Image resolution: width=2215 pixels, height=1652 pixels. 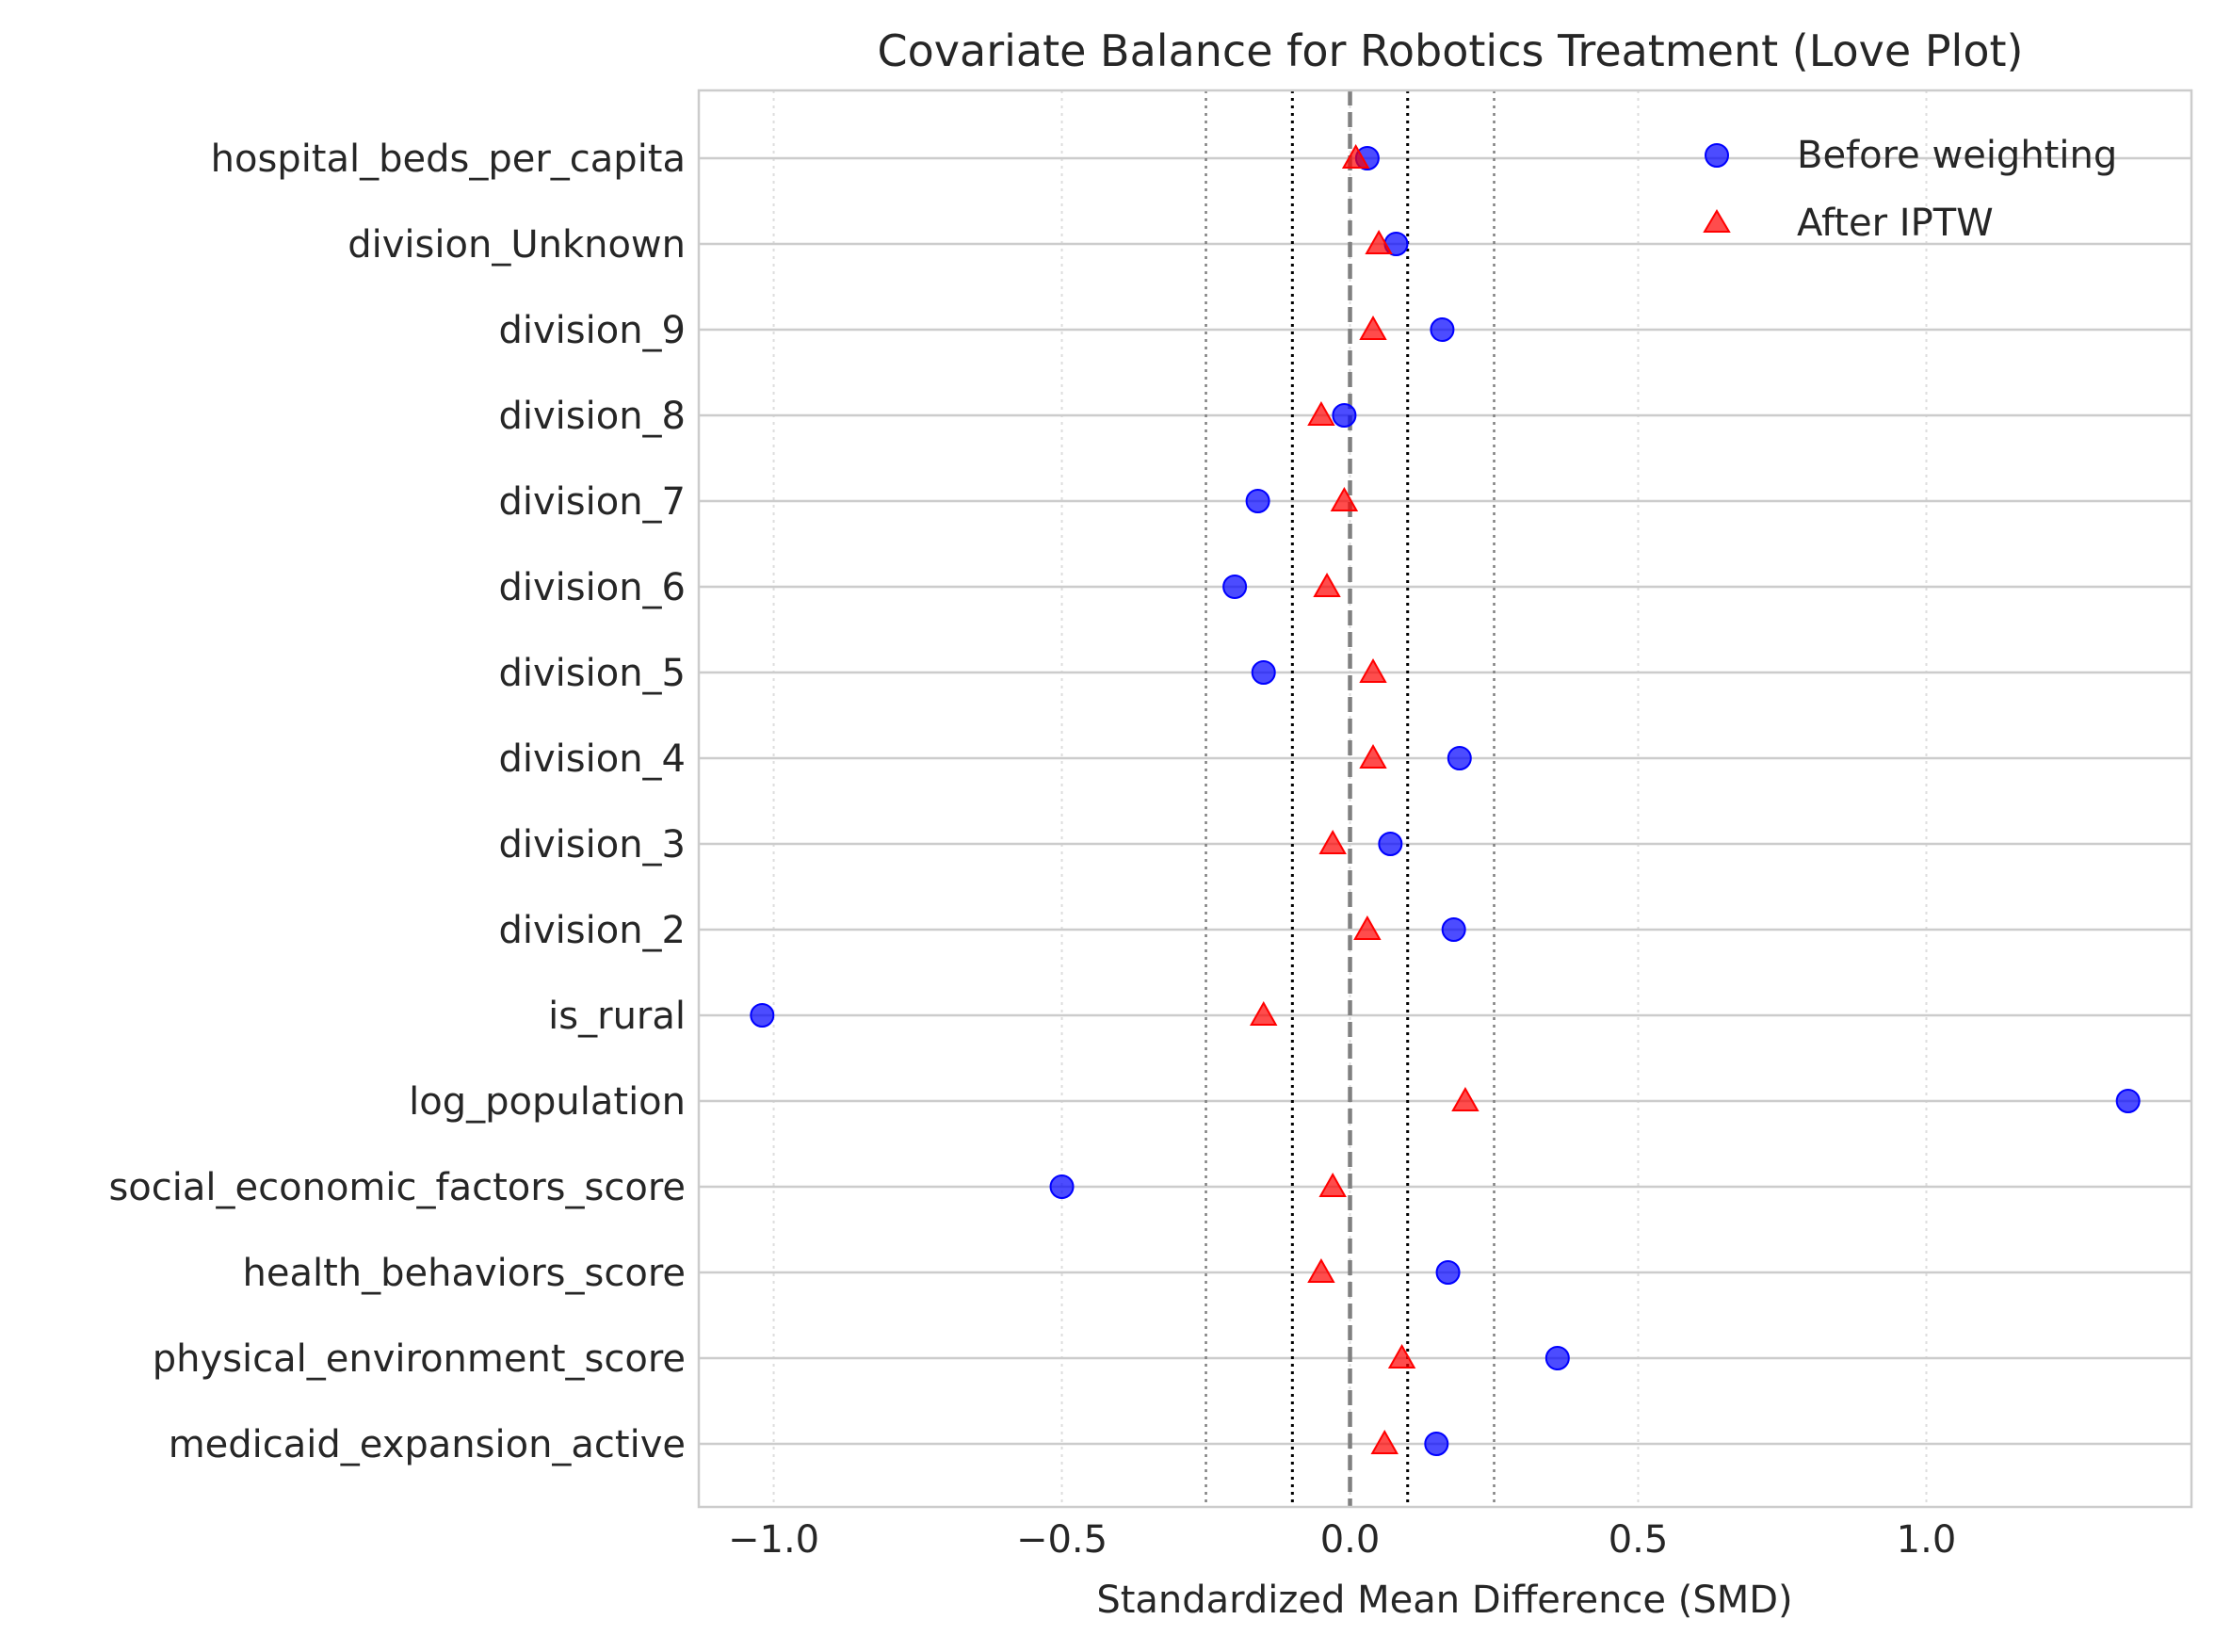 I want to click on category-label: division_2, so click(x=592, y=930).